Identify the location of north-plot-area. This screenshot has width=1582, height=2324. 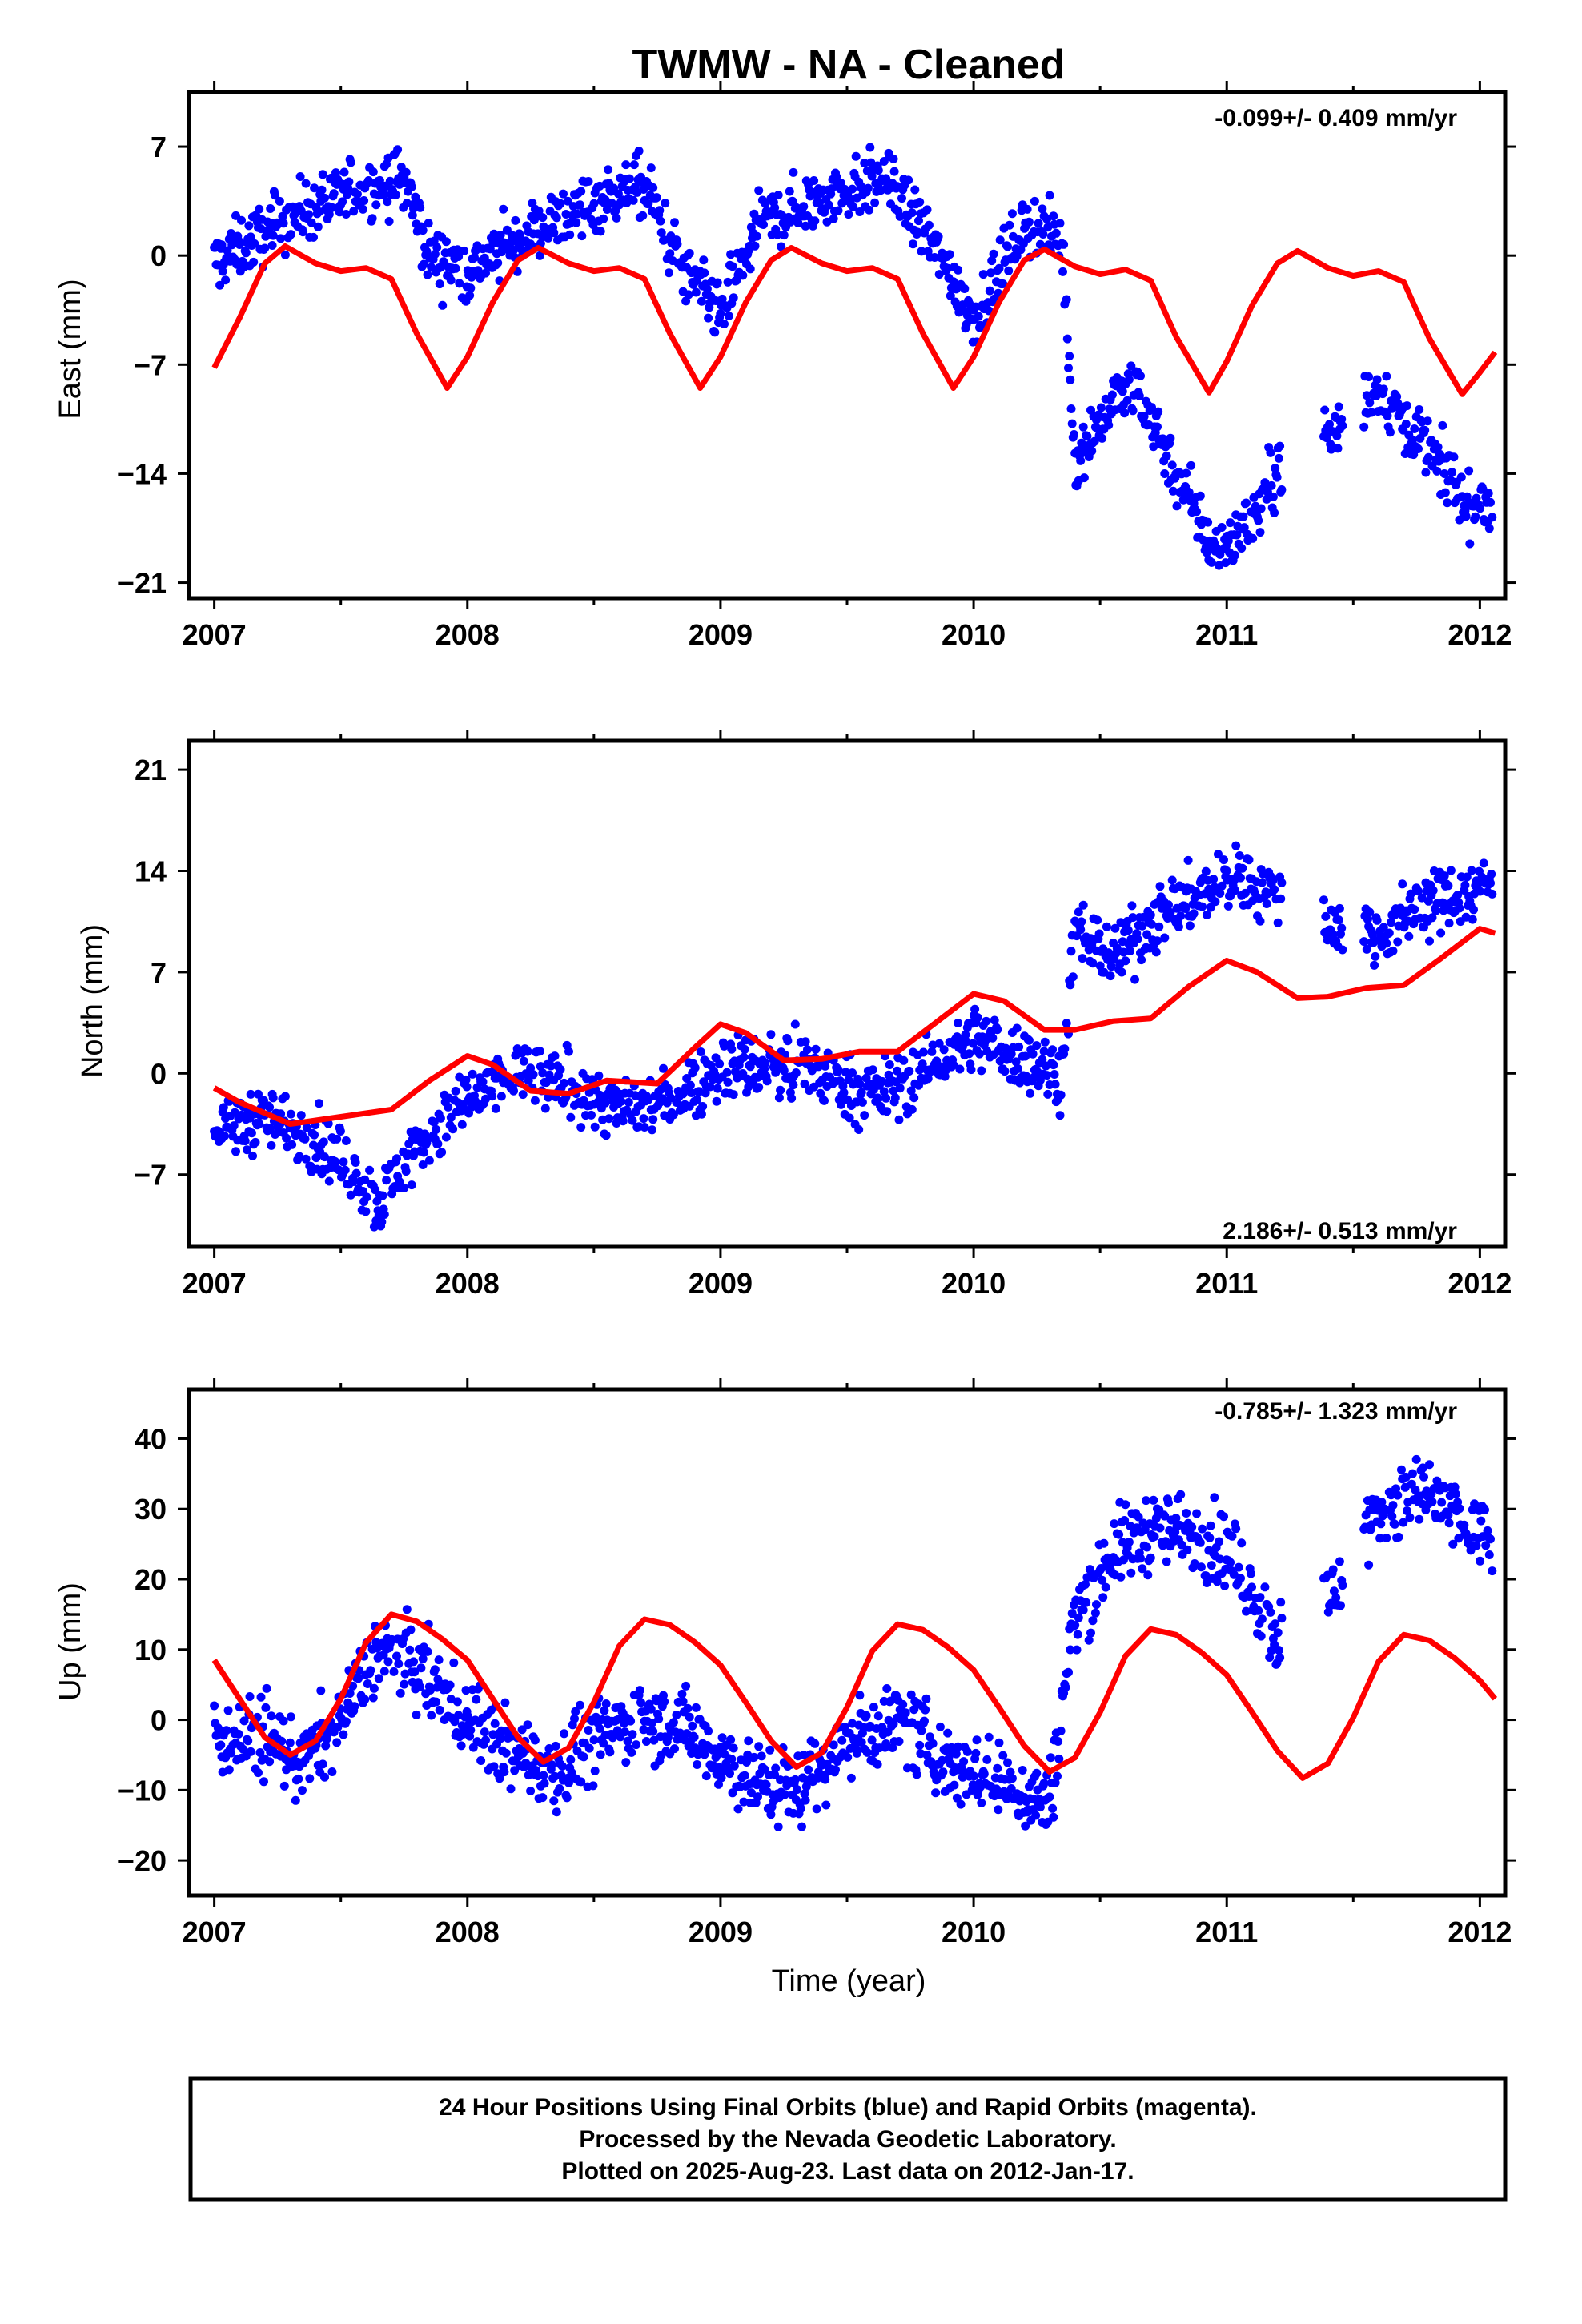
(853, 1036).